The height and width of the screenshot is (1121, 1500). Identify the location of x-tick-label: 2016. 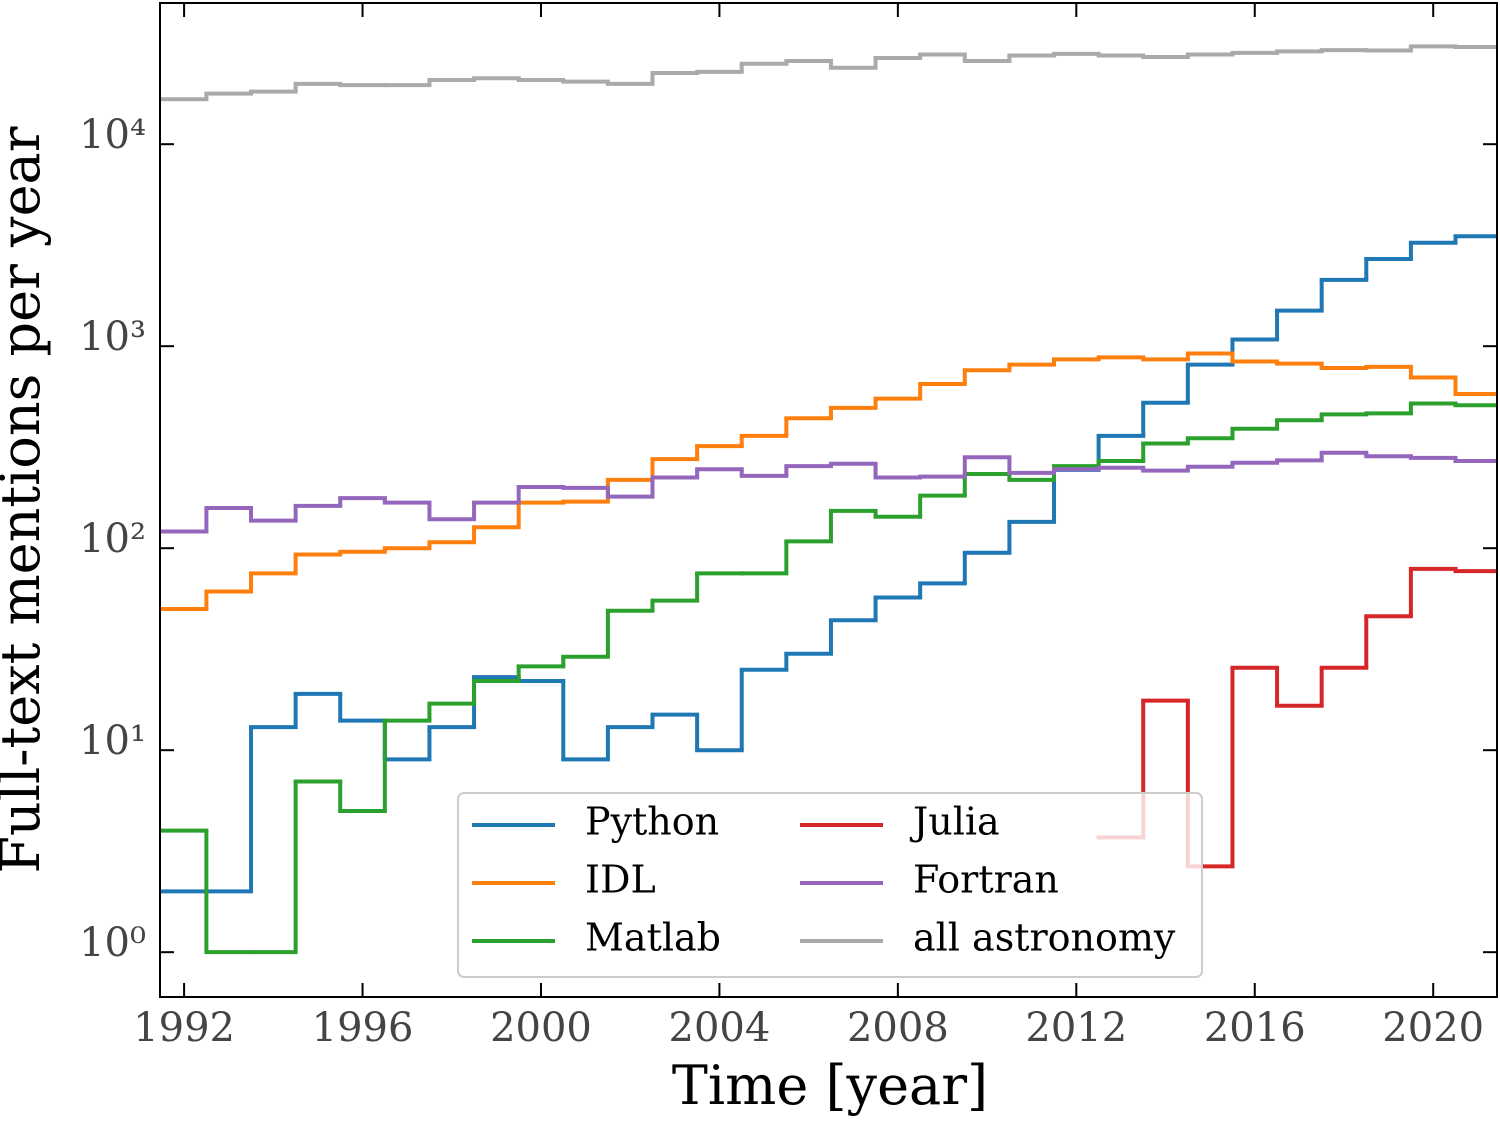
(1255, 1028).